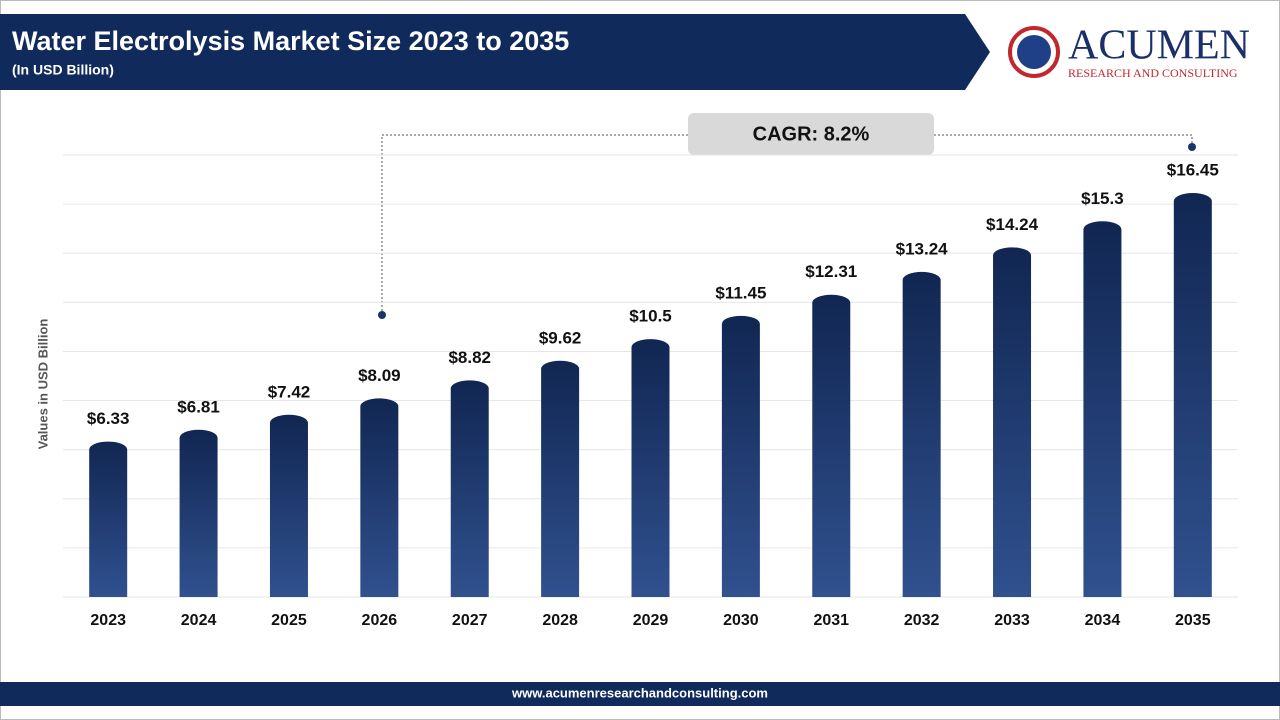  Describe the element at coordinates (922, 620) in the screenshot. I see `x-tick-label: 2032` at that location.